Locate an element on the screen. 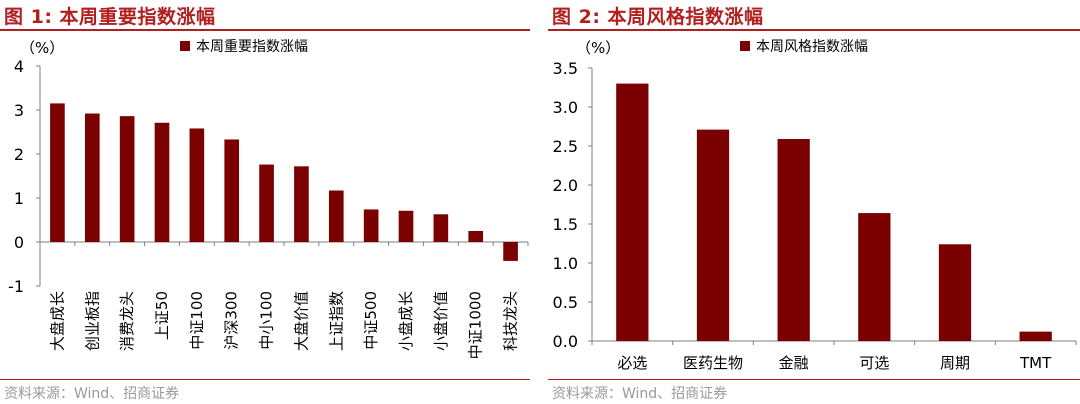 The height and width of the screenshot is (404, 1080). y-tick-label: 3.5 is located at coordinates (565, 68).